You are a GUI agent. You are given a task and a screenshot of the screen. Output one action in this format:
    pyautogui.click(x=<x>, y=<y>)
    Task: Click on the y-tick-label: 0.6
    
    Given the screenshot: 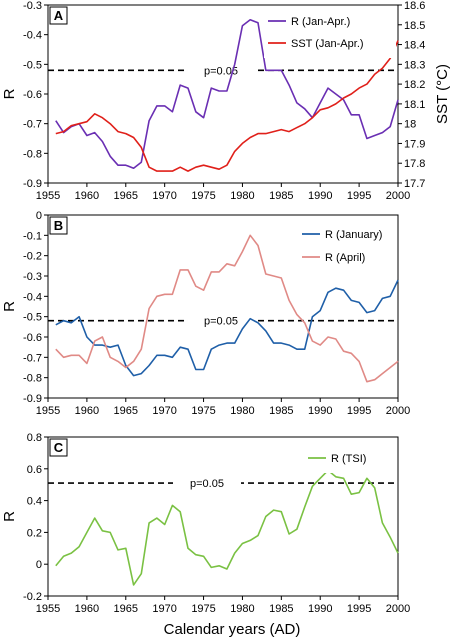 What is the action you would take?
    pyautogui.click(x=34, y=470)
    